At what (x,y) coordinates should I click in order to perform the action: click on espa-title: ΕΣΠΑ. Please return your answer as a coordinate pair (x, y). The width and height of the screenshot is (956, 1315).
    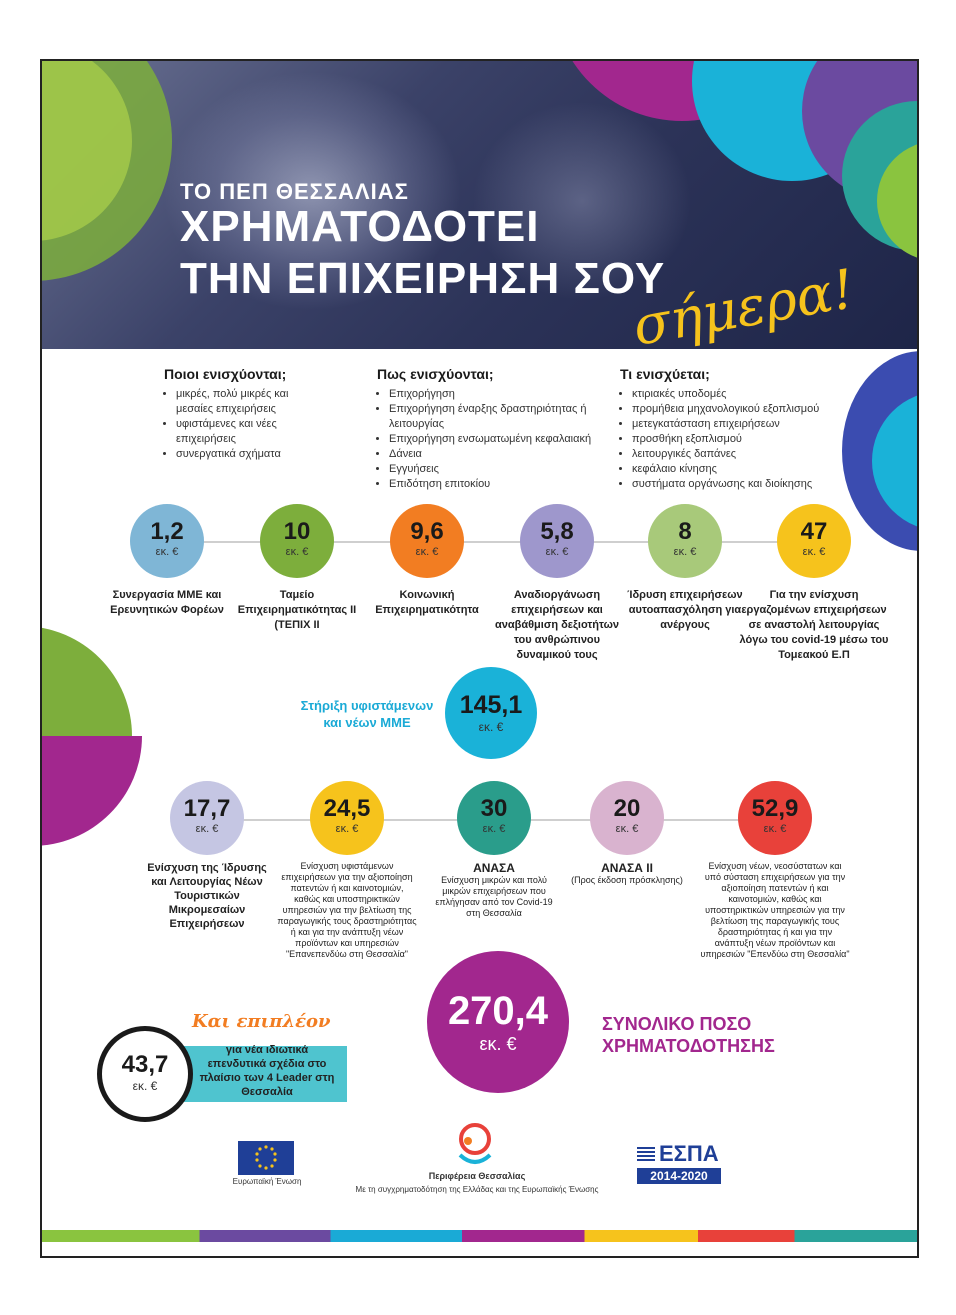
    Looking at the image, I should click on (689, 1153).